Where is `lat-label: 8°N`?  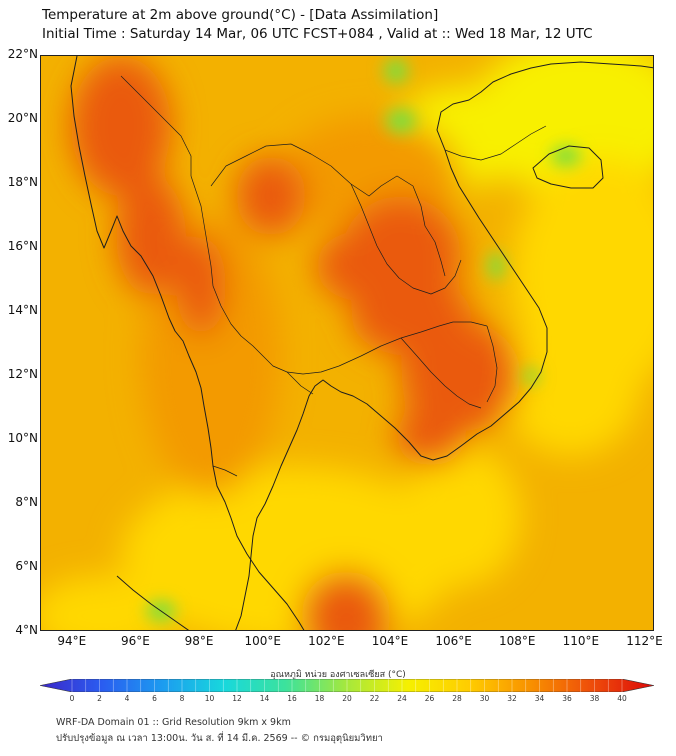 lat-label: 8°N is located at coordinates (26, 502).